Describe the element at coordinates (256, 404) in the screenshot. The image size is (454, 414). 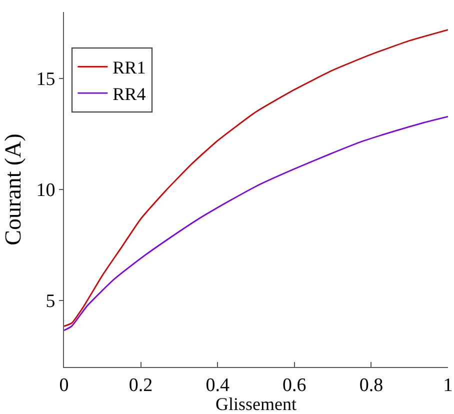
I see `x-axis-title: Glissement` at that location.